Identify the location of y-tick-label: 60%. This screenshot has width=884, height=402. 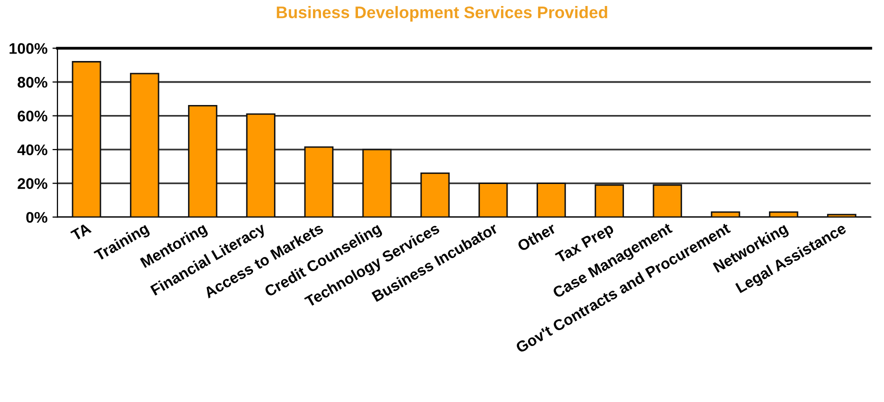
(33, 116).